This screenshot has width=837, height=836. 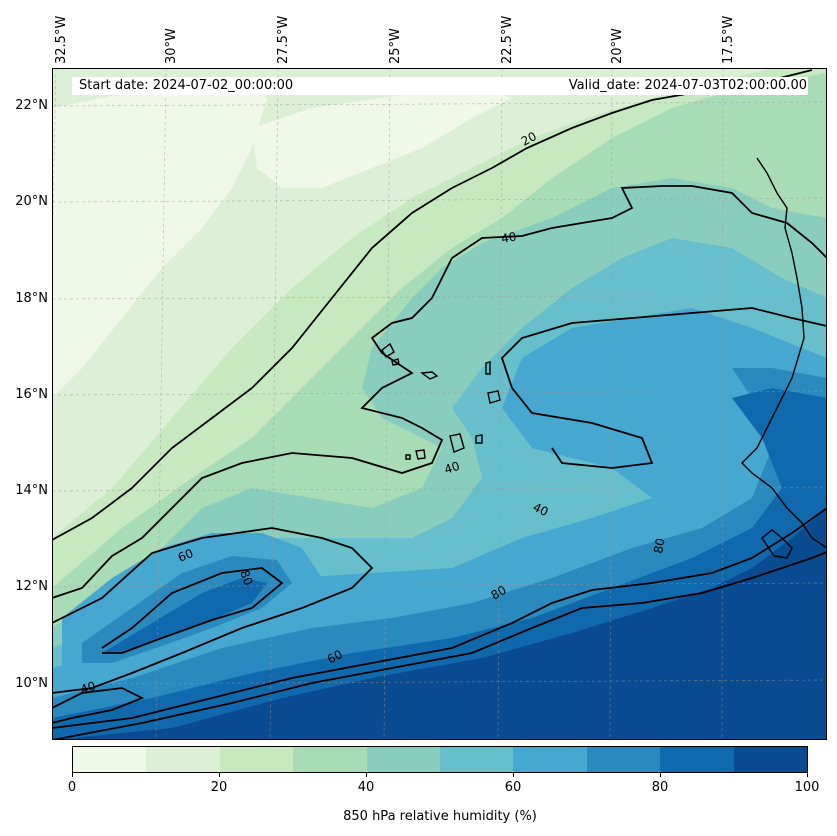 I want to click on colorbar-tick-label-80: 80, so click(x=660, y=787).